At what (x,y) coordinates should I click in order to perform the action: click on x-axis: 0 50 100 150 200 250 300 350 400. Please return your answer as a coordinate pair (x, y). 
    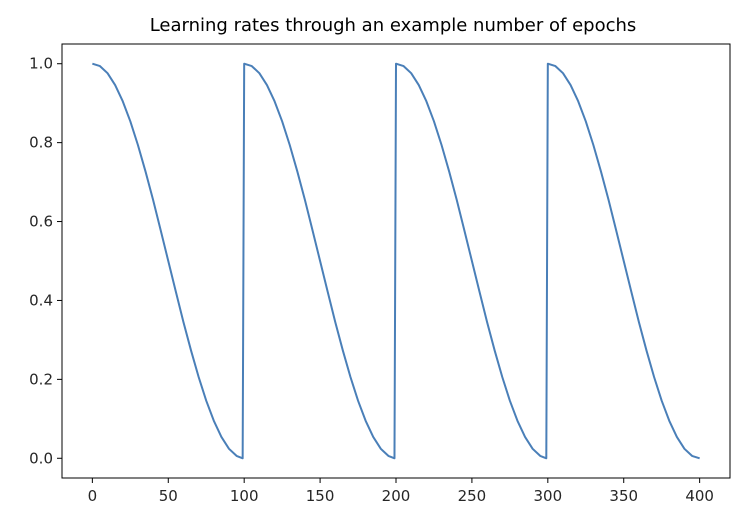
    Looking at the image, I should click on (401, 491).